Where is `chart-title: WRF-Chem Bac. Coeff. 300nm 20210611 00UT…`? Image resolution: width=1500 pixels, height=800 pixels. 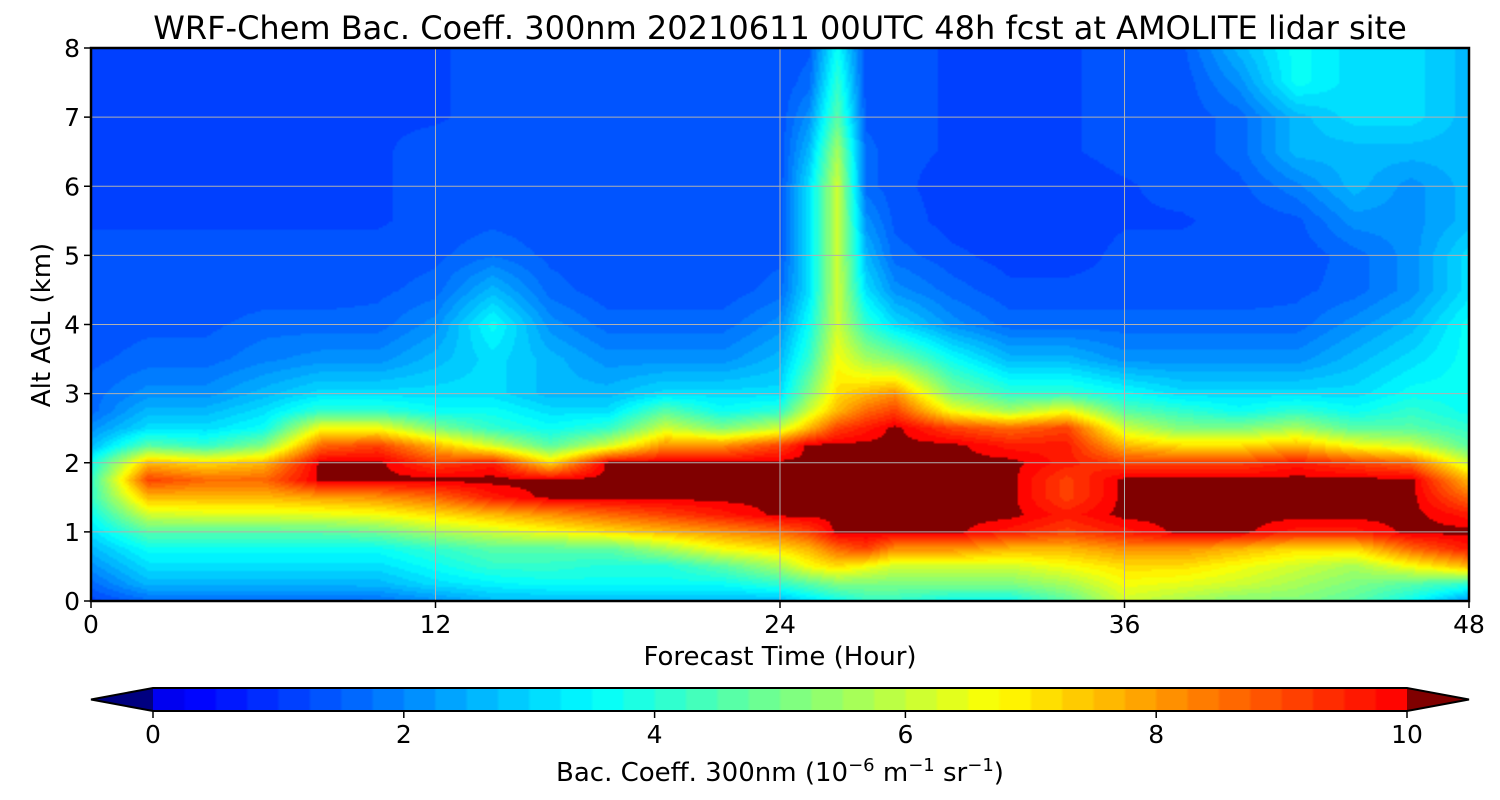
chart-title: WRF-Chem Bac. Coeff. 300nm 20210611 00UT… is located at coordinates (780, 28).